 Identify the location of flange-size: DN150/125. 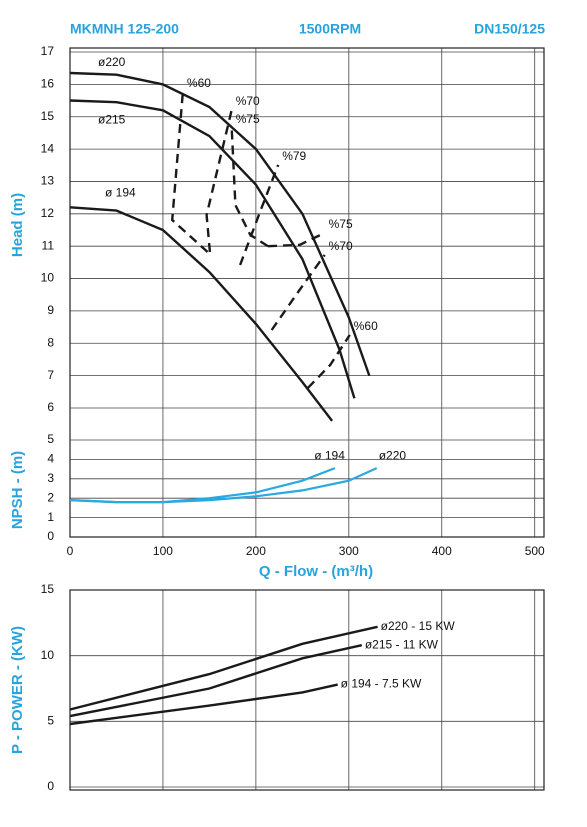
(509, 29).